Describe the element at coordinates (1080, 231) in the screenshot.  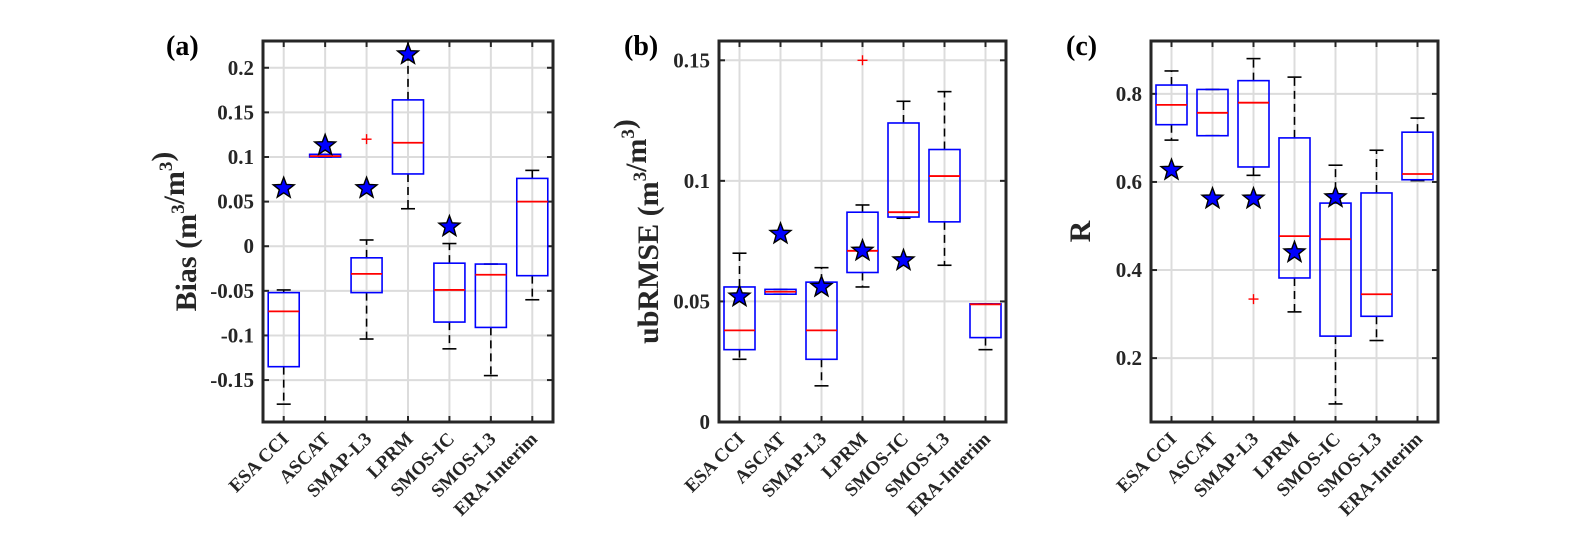
I see `y-axis-label: R` at that location.